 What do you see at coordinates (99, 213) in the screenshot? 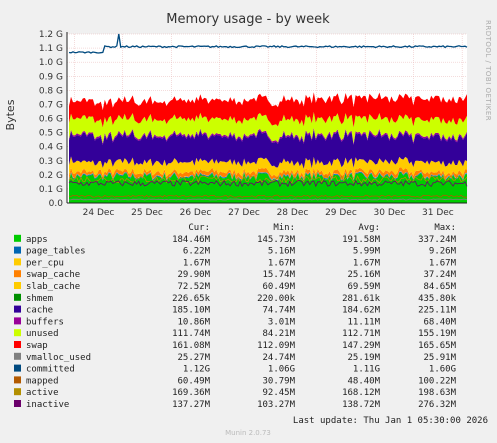
I see `x-tick-label: 24 Dec` at bounding box center [99, 213].